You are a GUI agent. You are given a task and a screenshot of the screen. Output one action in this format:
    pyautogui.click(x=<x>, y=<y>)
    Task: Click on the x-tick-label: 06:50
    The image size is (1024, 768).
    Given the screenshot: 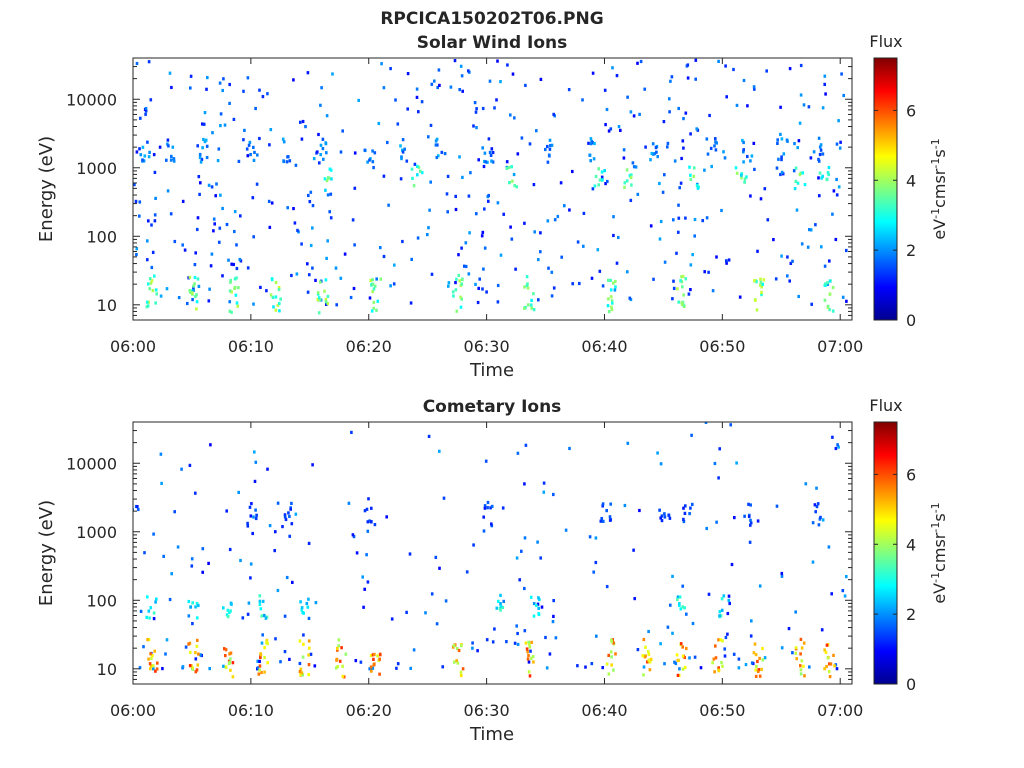 What is the action you would take?
    pyautogui.click(x=722, y=710)
    